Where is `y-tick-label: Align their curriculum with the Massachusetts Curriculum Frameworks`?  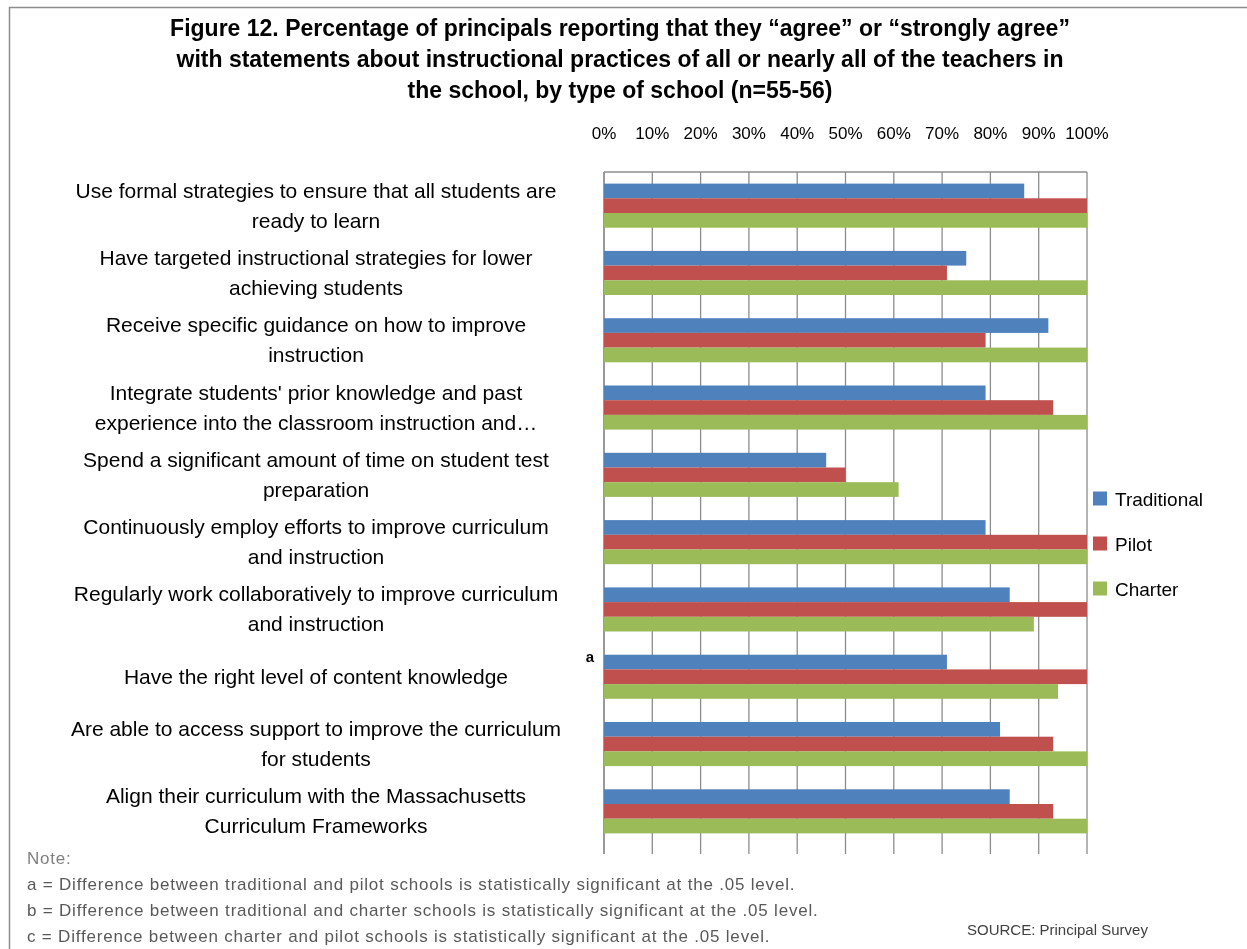
y-tick-label: Align their curriculum with the Massachusetts Curriculum Frameworks is located at coordinates (316, 811).